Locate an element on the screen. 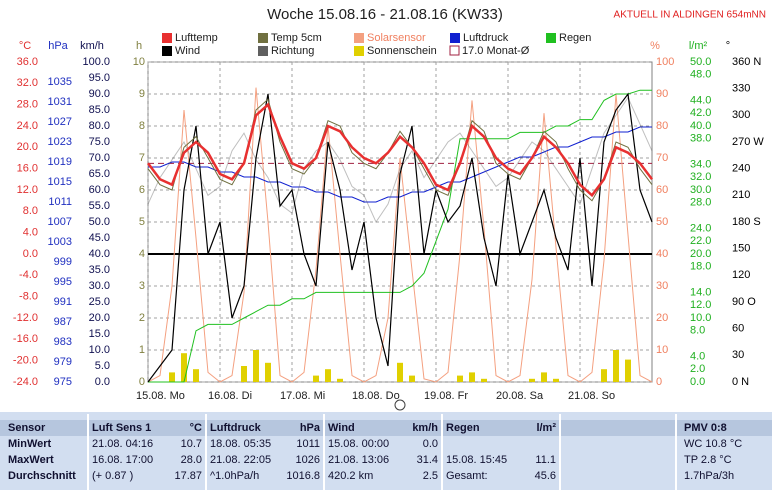  y-tick-label: 999 is located at coordinates (63, 262).